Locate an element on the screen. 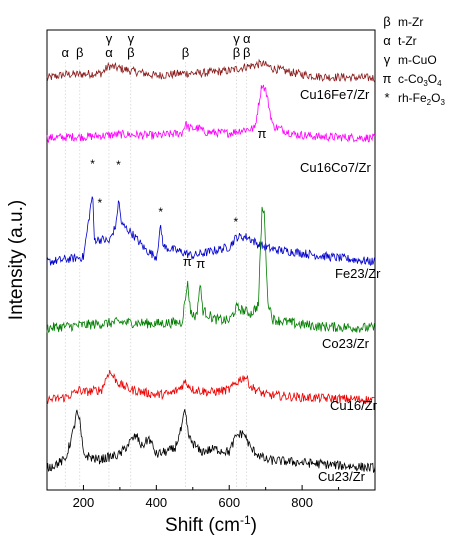  legend-text-0: m-Zr is located at coordinates (410, 22).